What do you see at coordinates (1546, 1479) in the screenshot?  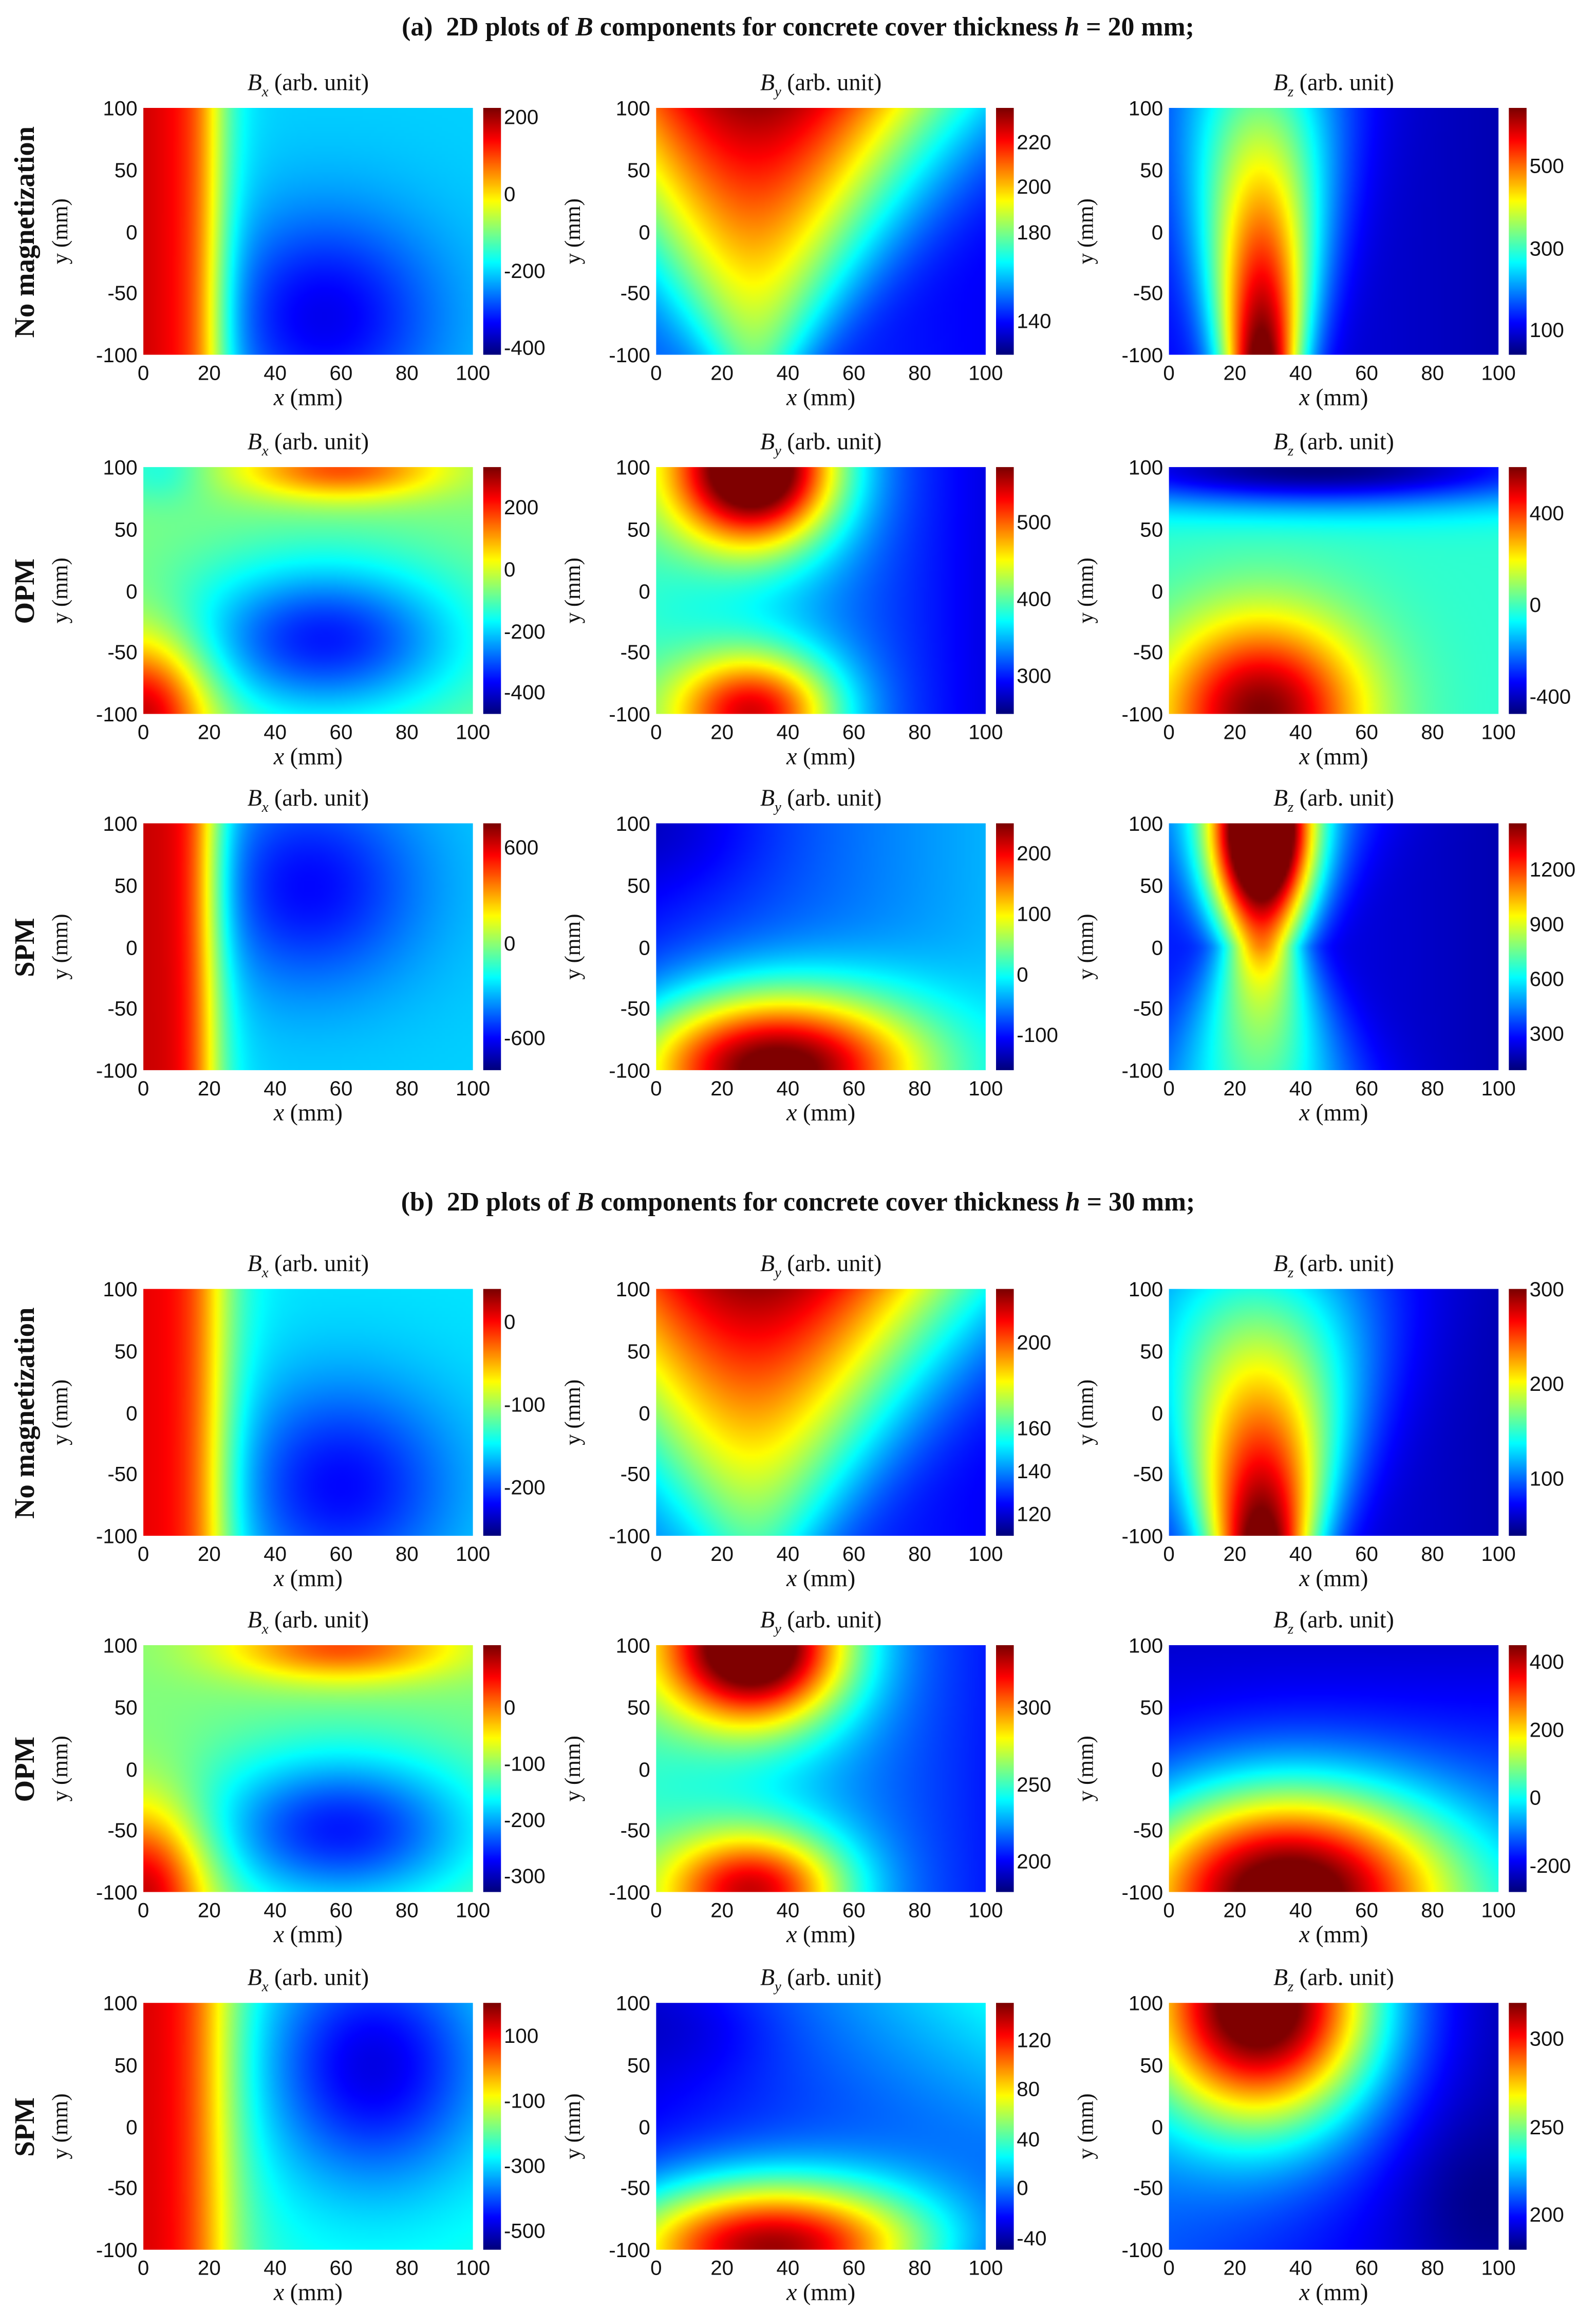 I see `colorbar-tick-label: 100` at bounding box center [1546, 1479].